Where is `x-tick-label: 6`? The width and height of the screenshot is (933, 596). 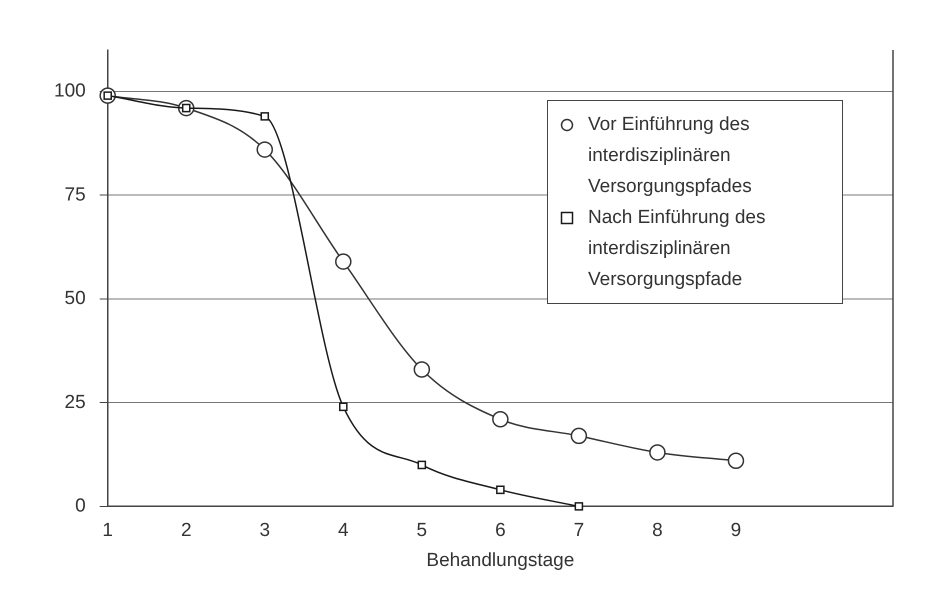
x-tick-label: 6 is located at coordinates (500, 531).